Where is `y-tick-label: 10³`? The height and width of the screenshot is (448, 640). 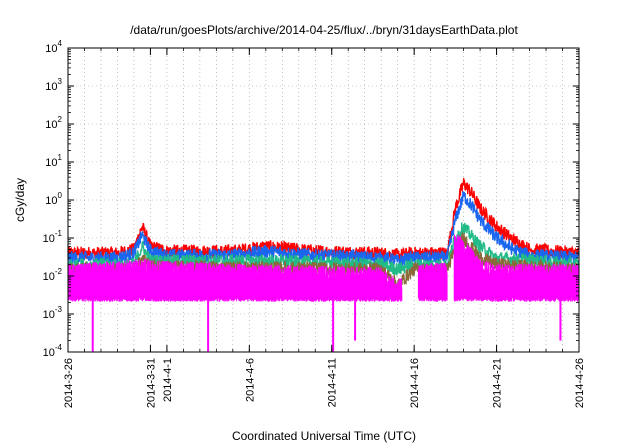 y-tick-label: 10³ is located at coordinates (53, 85).